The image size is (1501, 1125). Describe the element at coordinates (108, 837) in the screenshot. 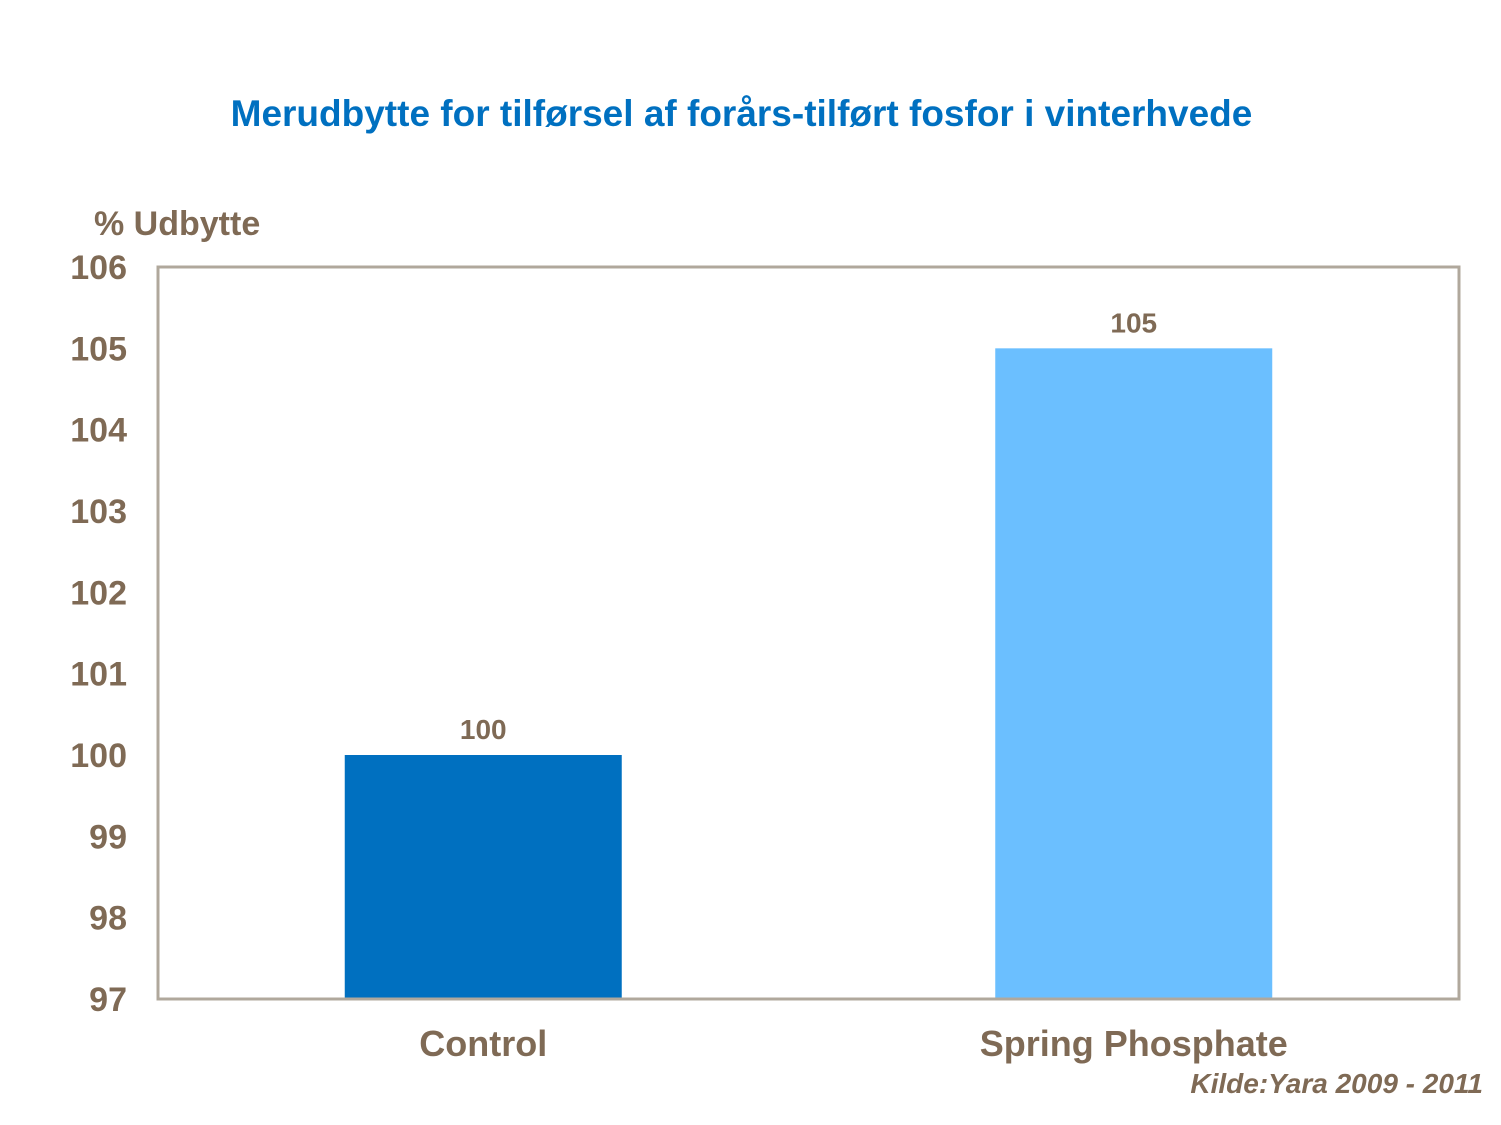

I see `y-tick-label: 99` at that location.